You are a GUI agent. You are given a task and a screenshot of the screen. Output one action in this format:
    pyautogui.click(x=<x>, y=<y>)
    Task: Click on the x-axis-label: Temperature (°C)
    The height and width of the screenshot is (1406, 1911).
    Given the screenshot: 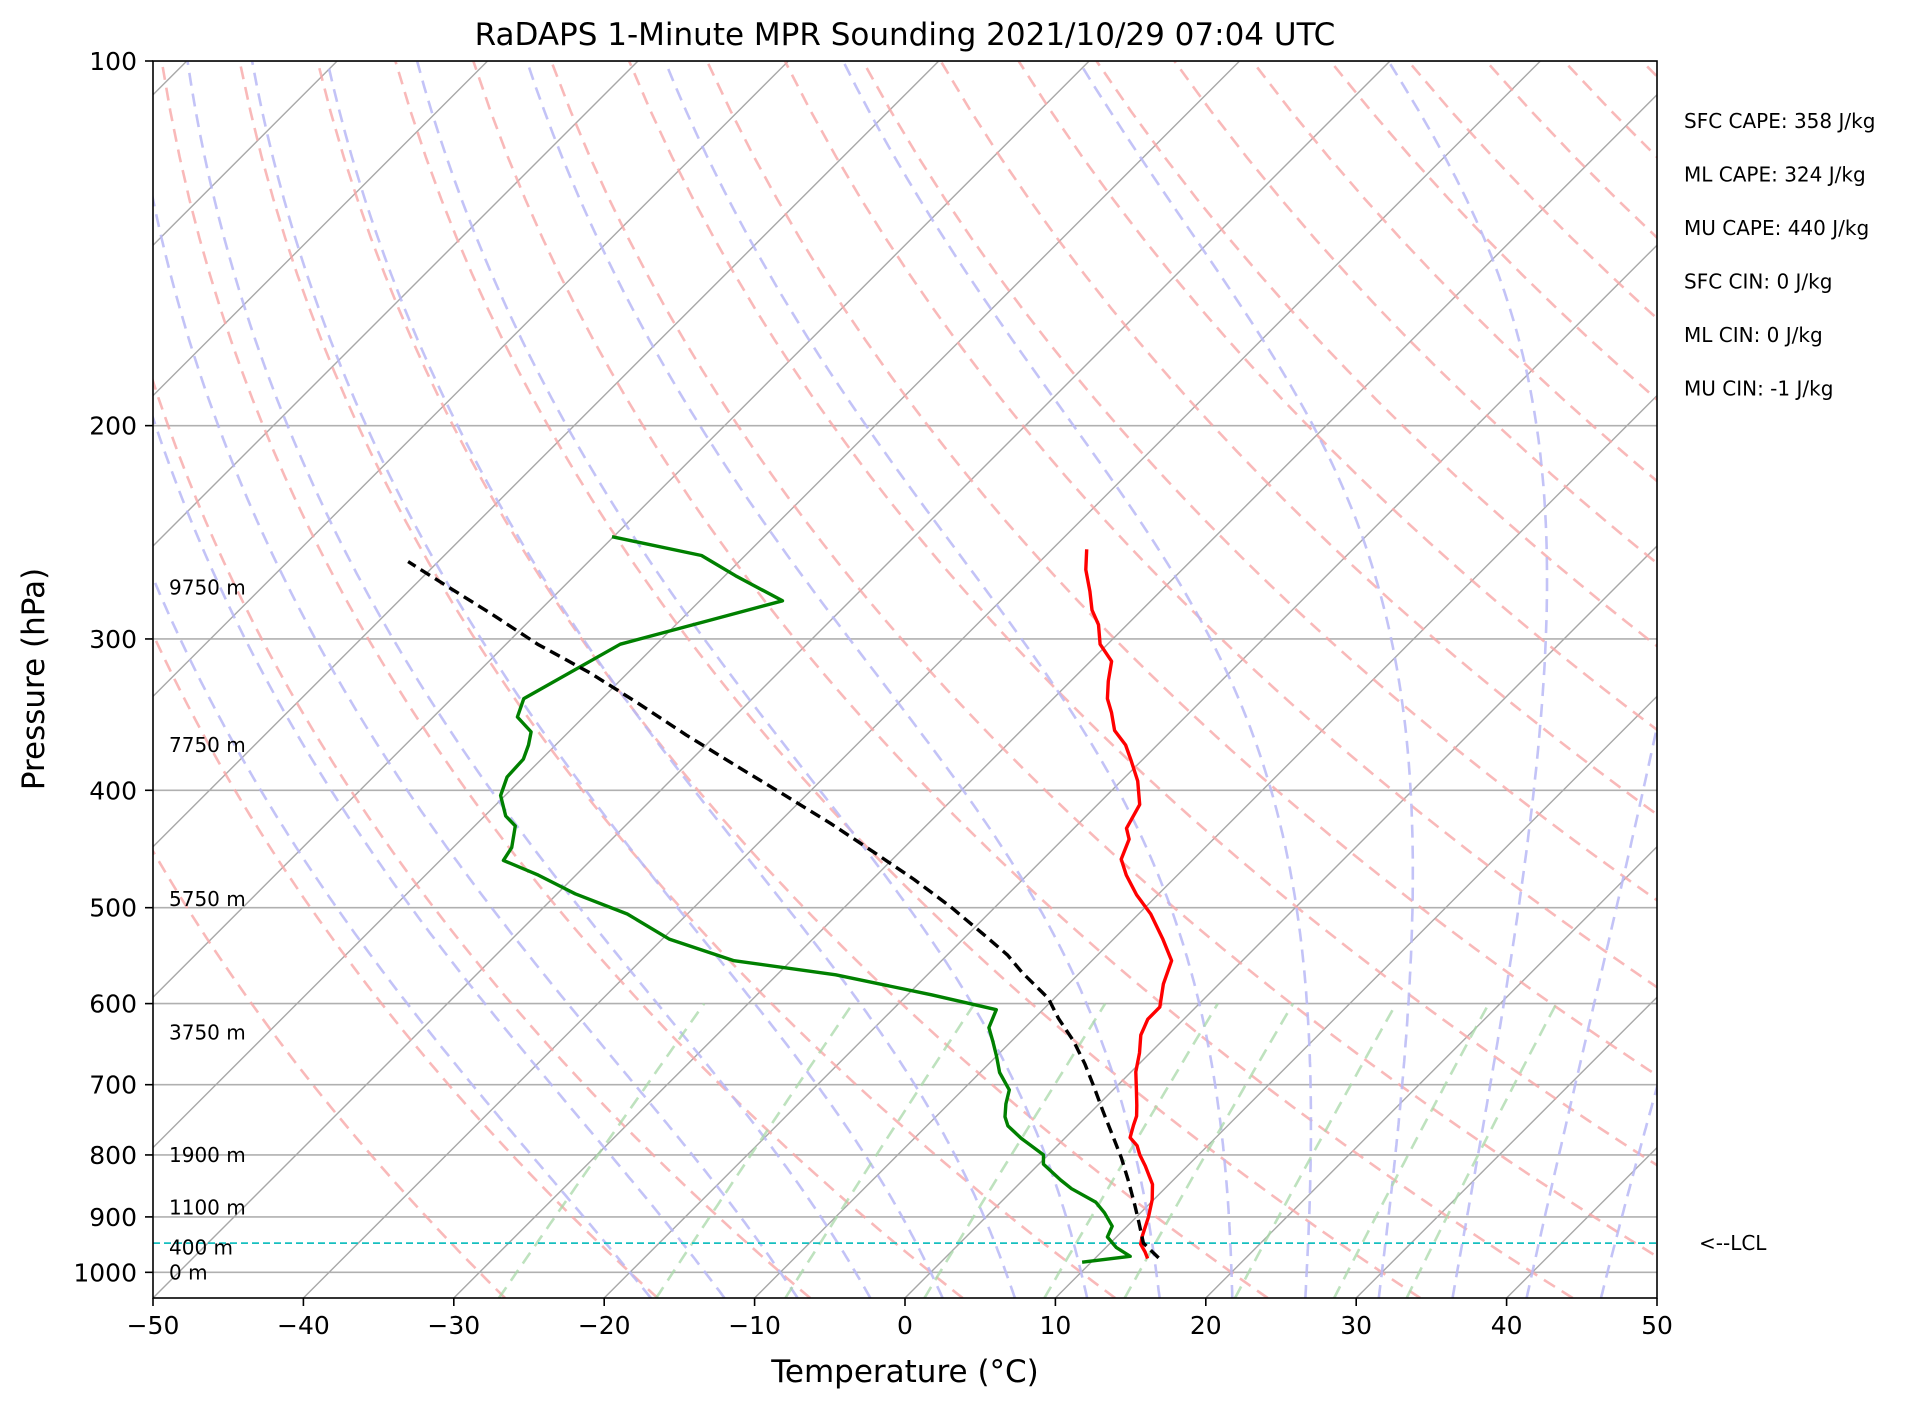 What is the action you would take?
    pyautogui.click(x=904, y=1372)
    